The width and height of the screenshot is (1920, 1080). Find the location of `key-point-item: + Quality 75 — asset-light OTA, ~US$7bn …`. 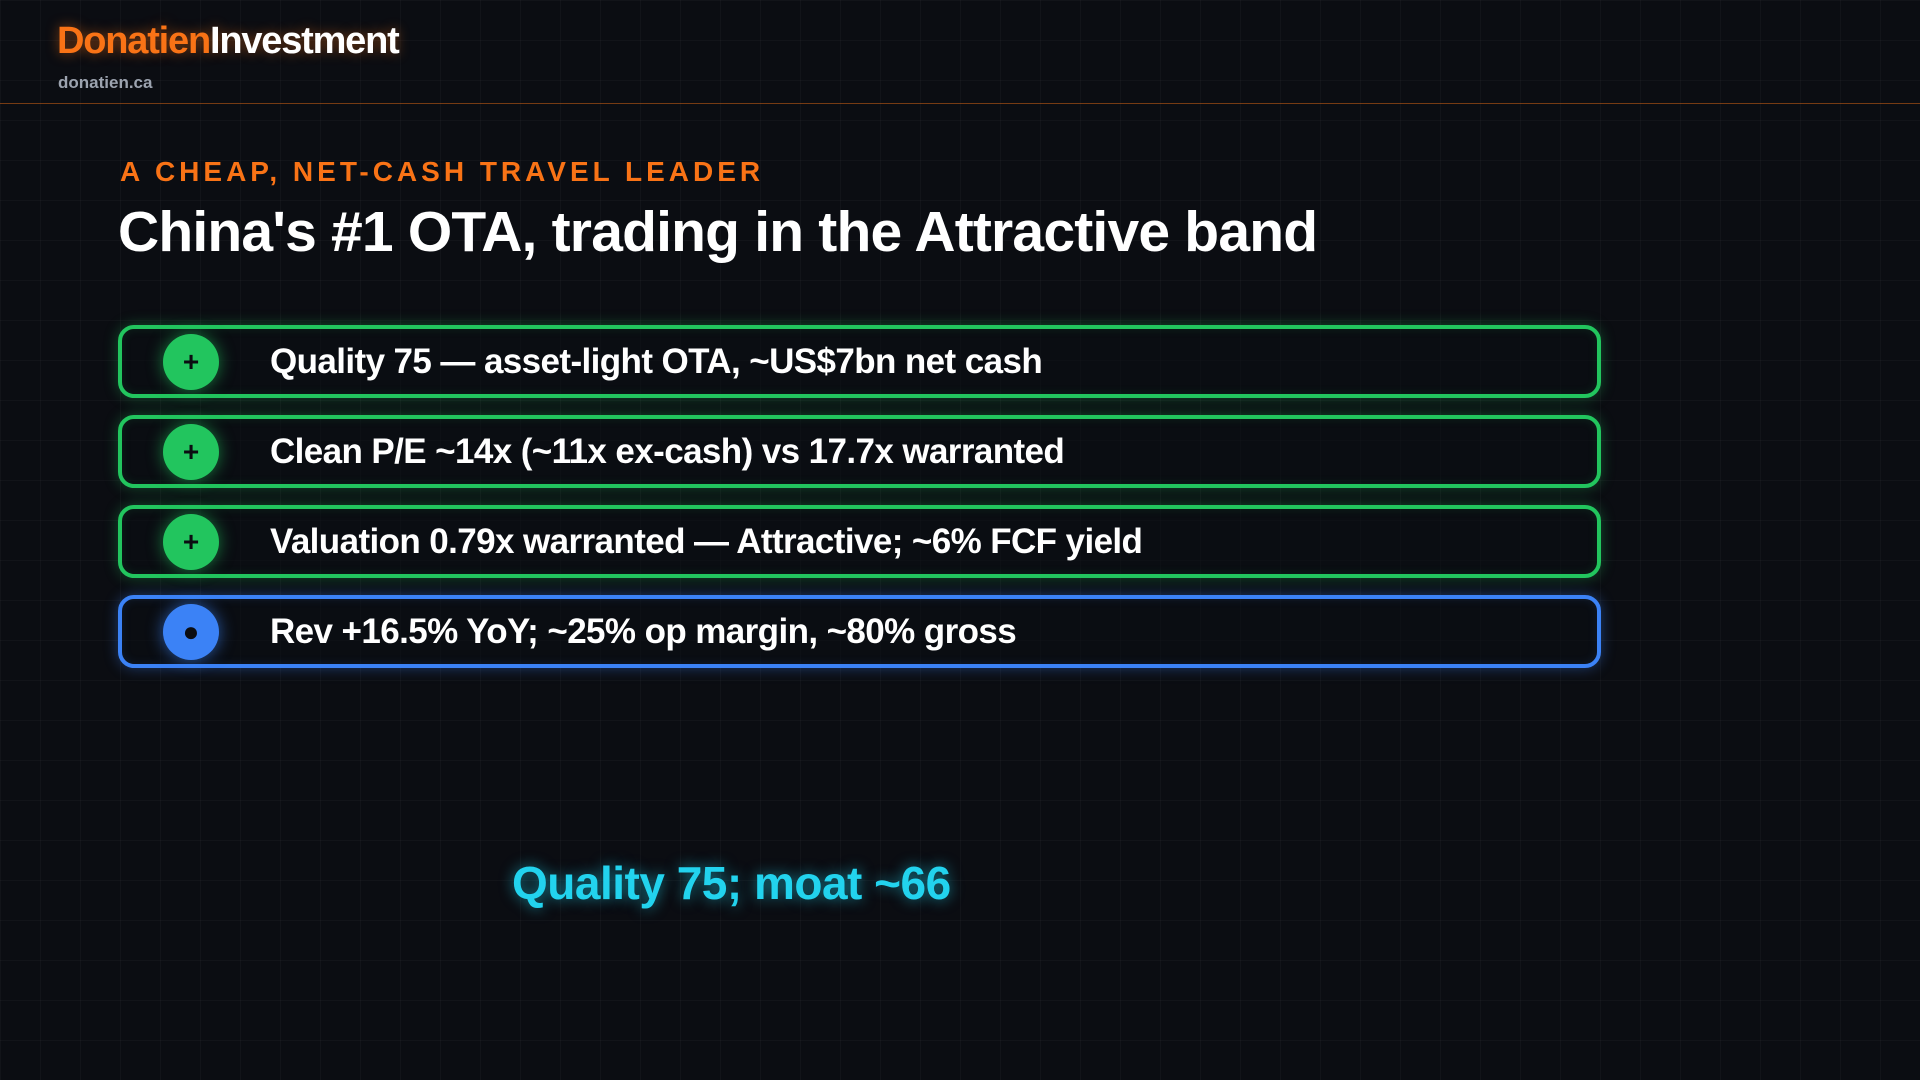

key-point-item: + Quality 75 — asset-light OTA, ~US$7bn … is located at coordinates (859, 361).